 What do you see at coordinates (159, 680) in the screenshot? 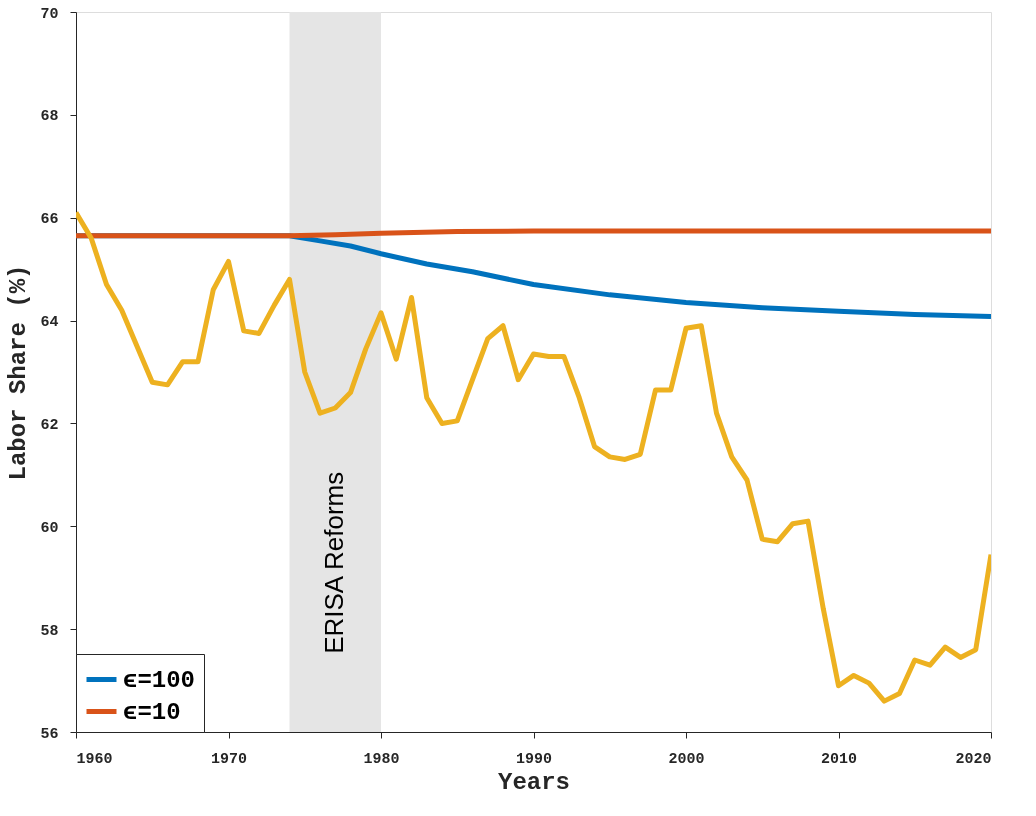
I see `legend-label: ϵ=100` at bounding box center [159, 680].